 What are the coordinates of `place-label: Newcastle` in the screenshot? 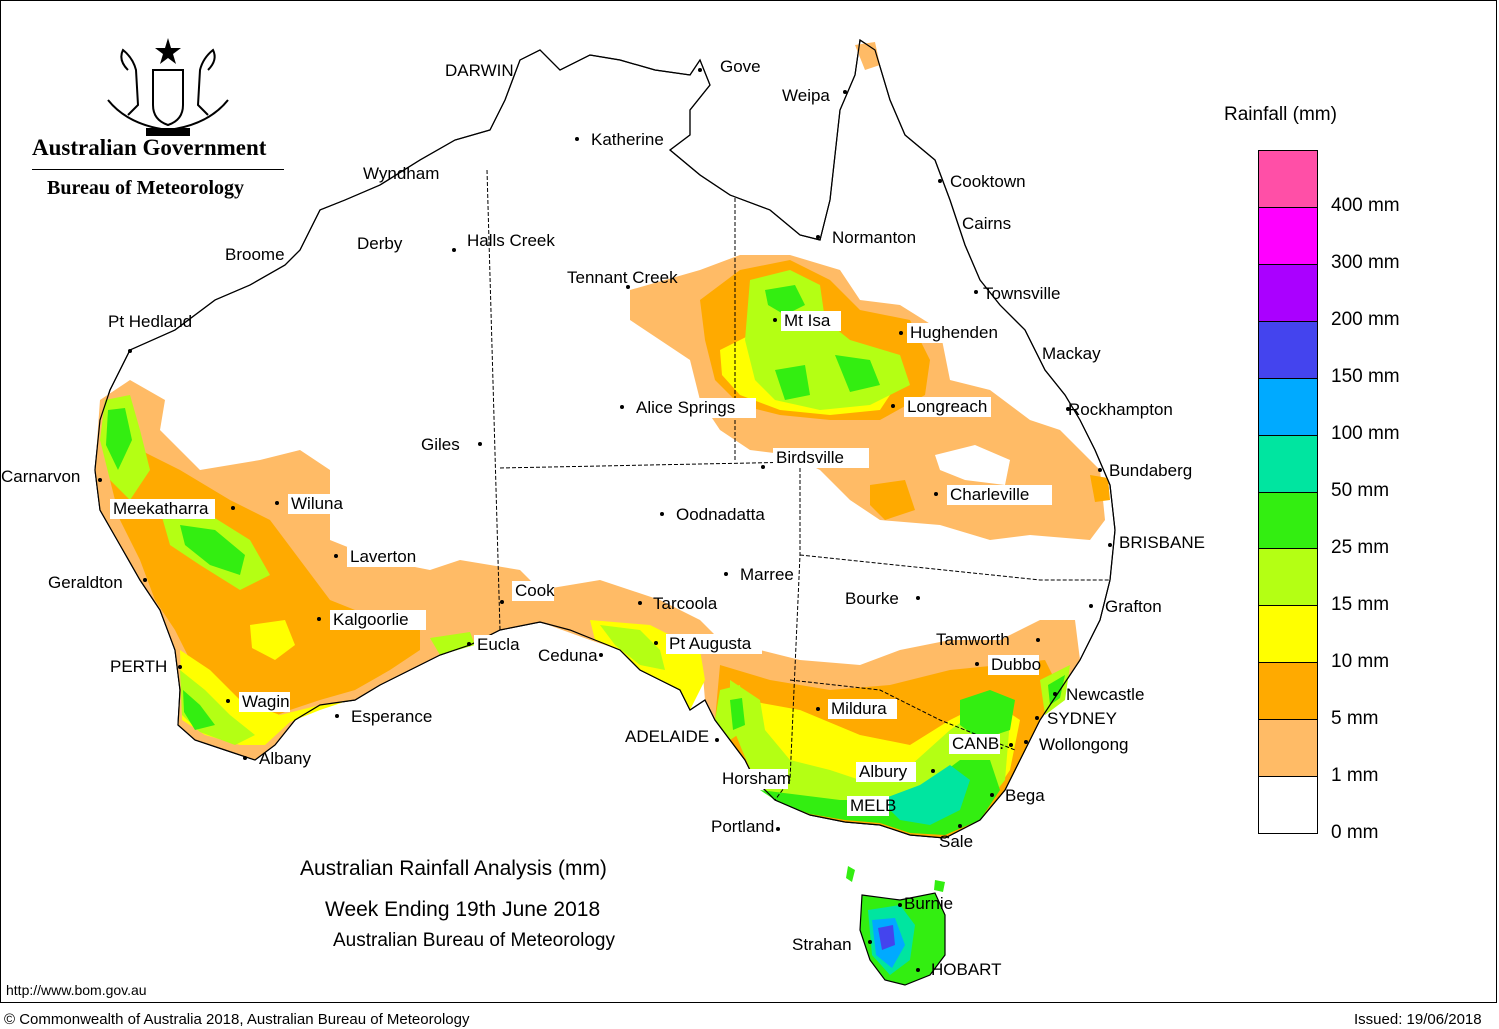 It's located at (1105, 694).